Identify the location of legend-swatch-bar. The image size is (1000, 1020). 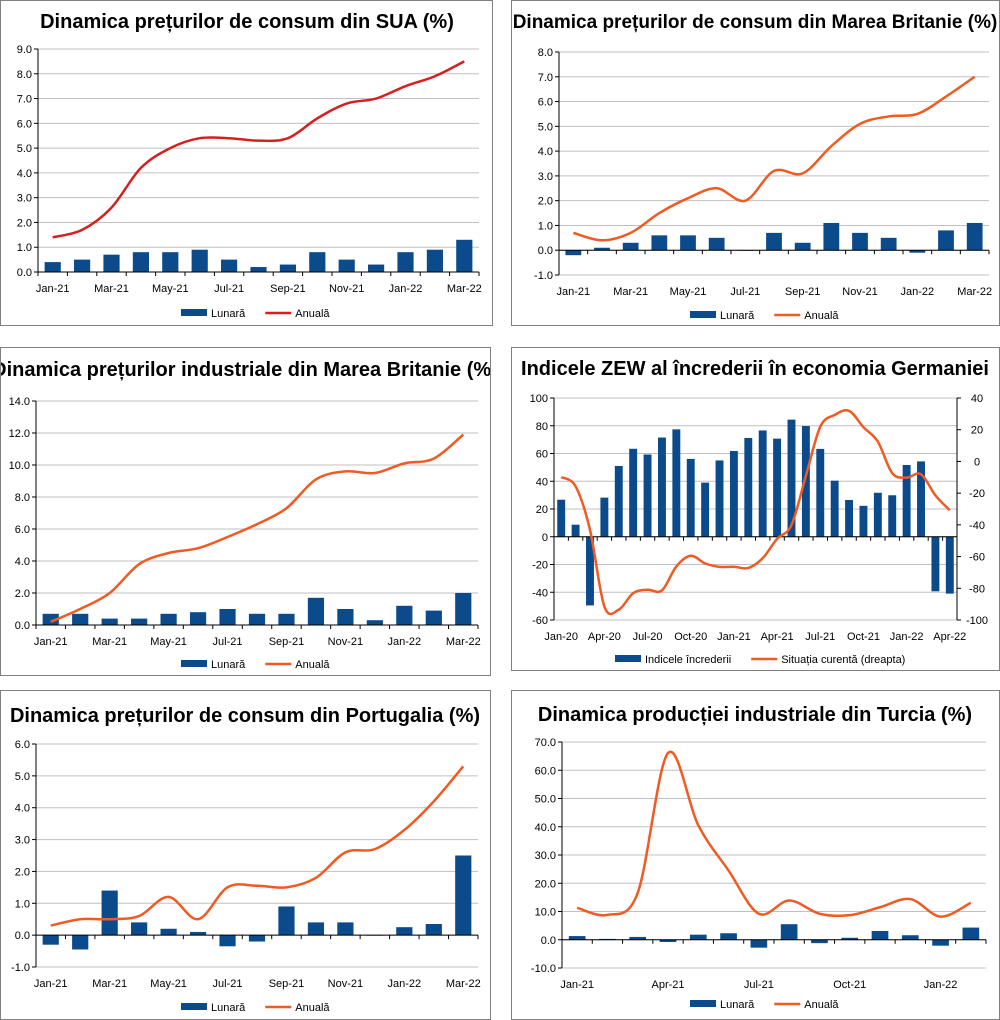
(628, 658).